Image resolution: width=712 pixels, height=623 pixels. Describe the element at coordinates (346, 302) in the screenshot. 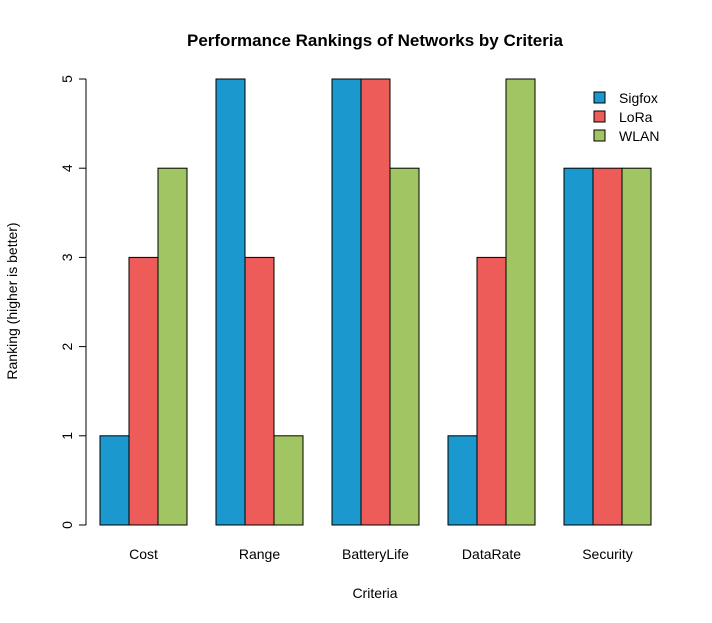

I see `bar-sigfox-batterylife` at that location.